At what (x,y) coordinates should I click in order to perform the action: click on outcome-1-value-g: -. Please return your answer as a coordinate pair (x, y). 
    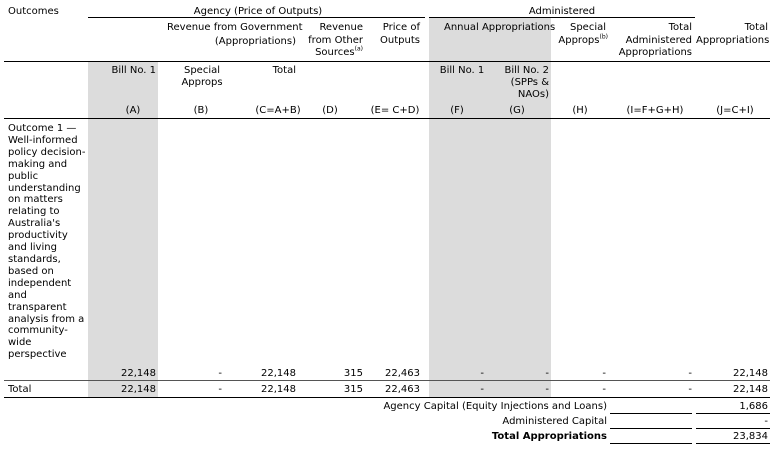
    Looking at the image, I should click on (547, 373).